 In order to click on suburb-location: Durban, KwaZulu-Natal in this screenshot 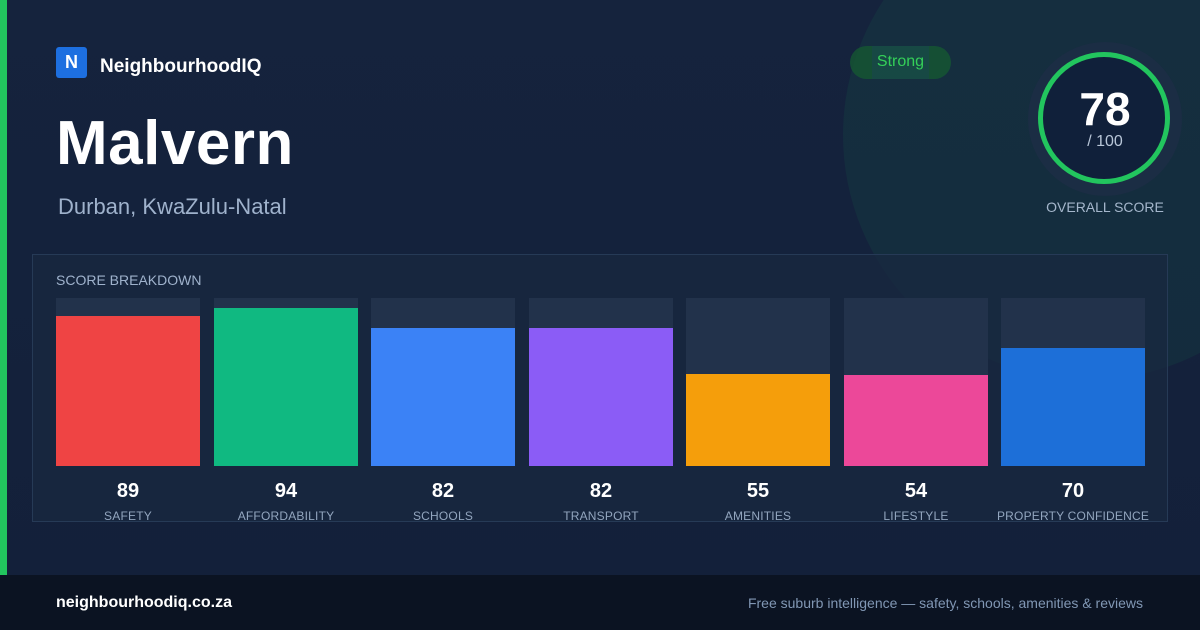, I will do `click(172, 206)`.